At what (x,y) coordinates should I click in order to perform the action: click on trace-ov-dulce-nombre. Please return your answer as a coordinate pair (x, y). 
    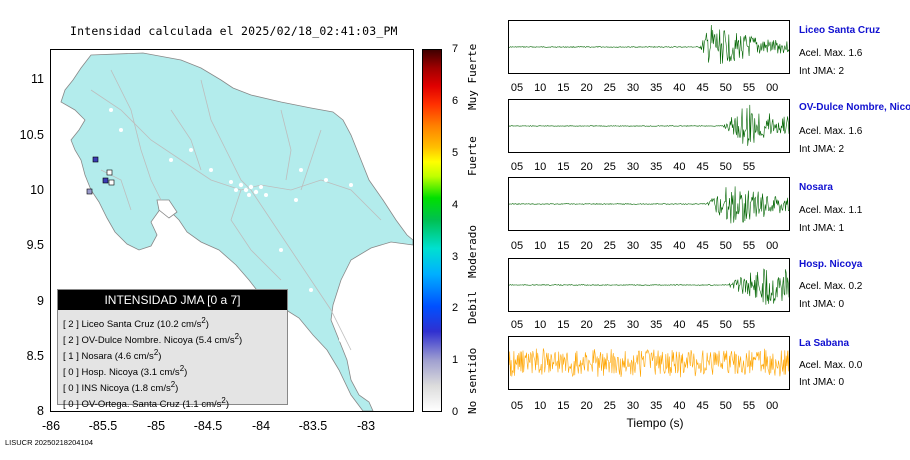
    Looking at the image, I should click on (649, 126).